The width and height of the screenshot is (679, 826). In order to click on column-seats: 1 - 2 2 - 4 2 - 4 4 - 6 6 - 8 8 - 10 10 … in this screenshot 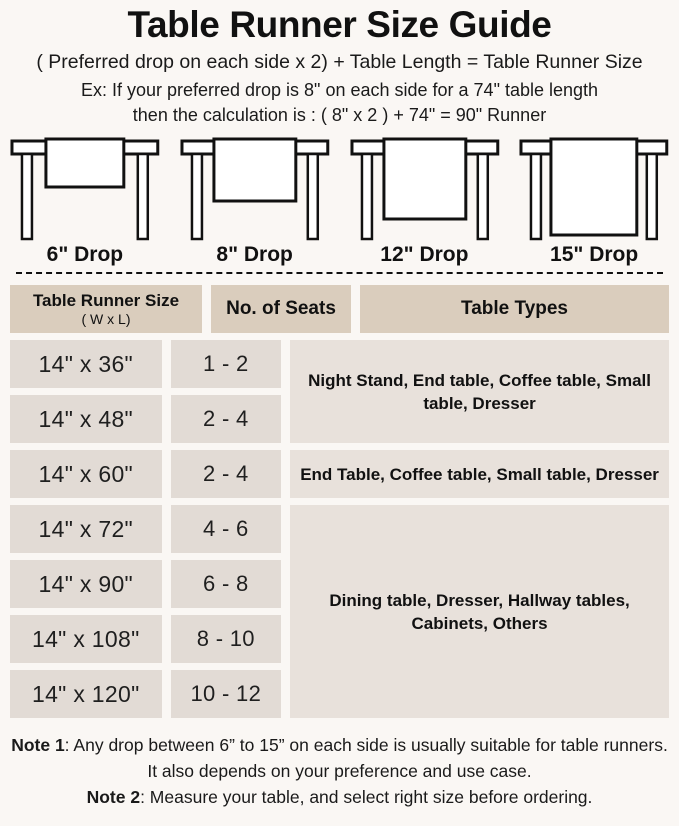, I will do `click(226, 529)`.